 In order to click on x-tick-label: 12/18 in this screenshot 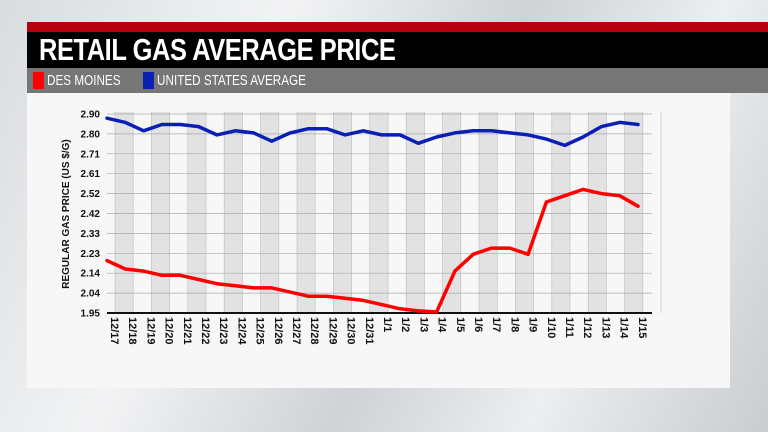, I will do `click(132, 331)`.